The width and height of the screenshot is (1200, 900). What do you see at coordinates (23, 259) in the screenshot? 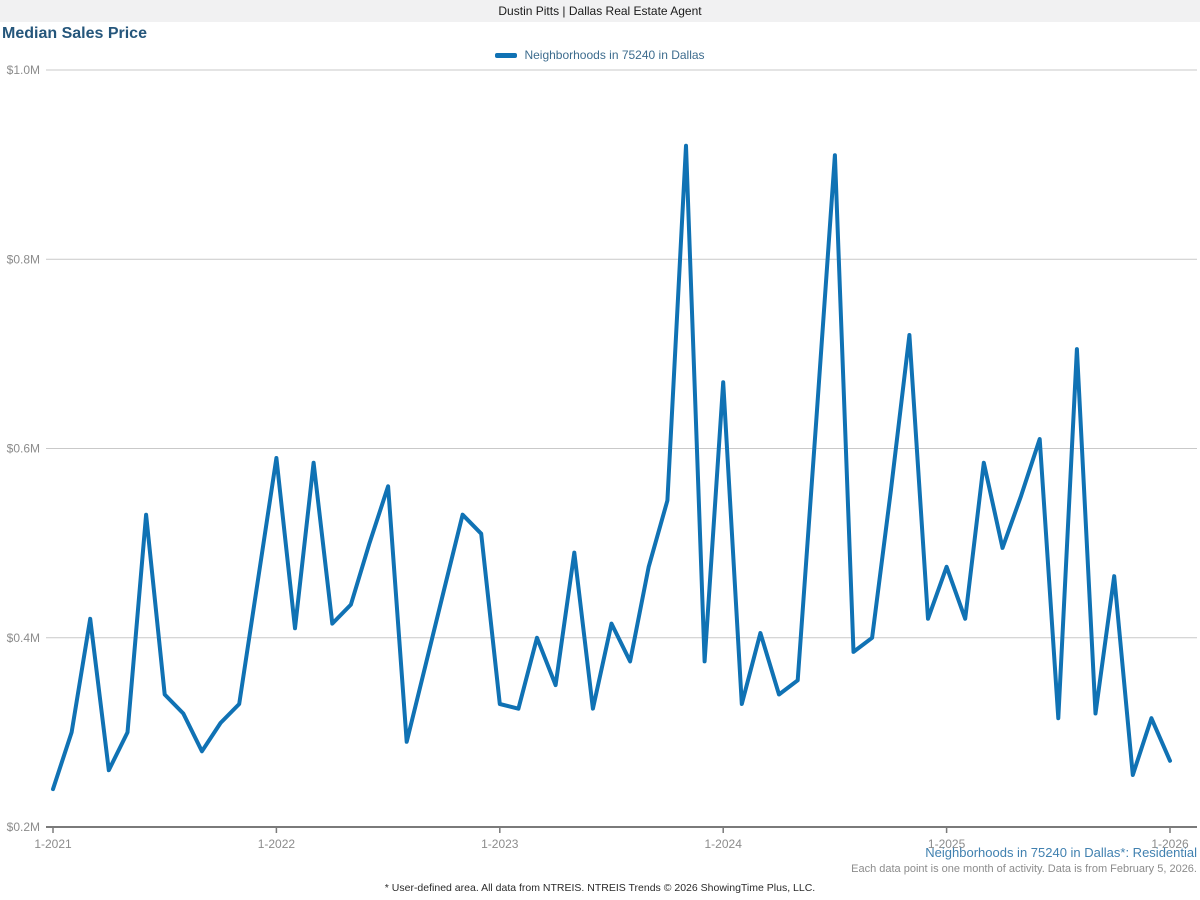
I see `y-tick-label: $0.8M` at bounding box center [23, 259].